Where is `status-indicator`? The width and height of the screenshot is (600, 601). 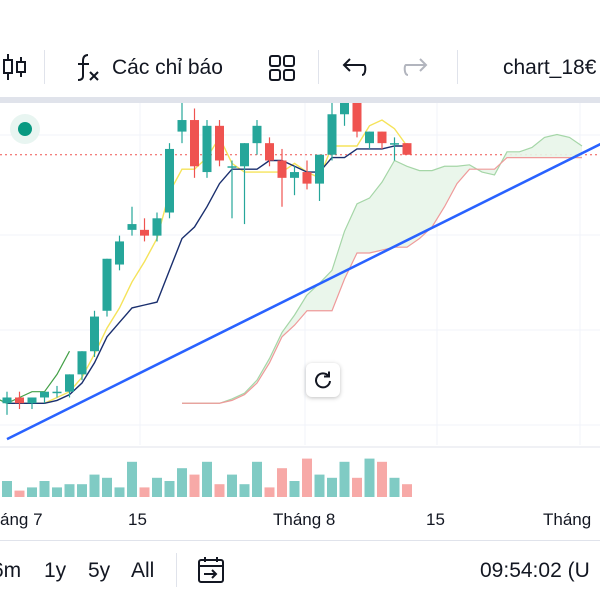 status-indicator is located at coordinates (25, 129).